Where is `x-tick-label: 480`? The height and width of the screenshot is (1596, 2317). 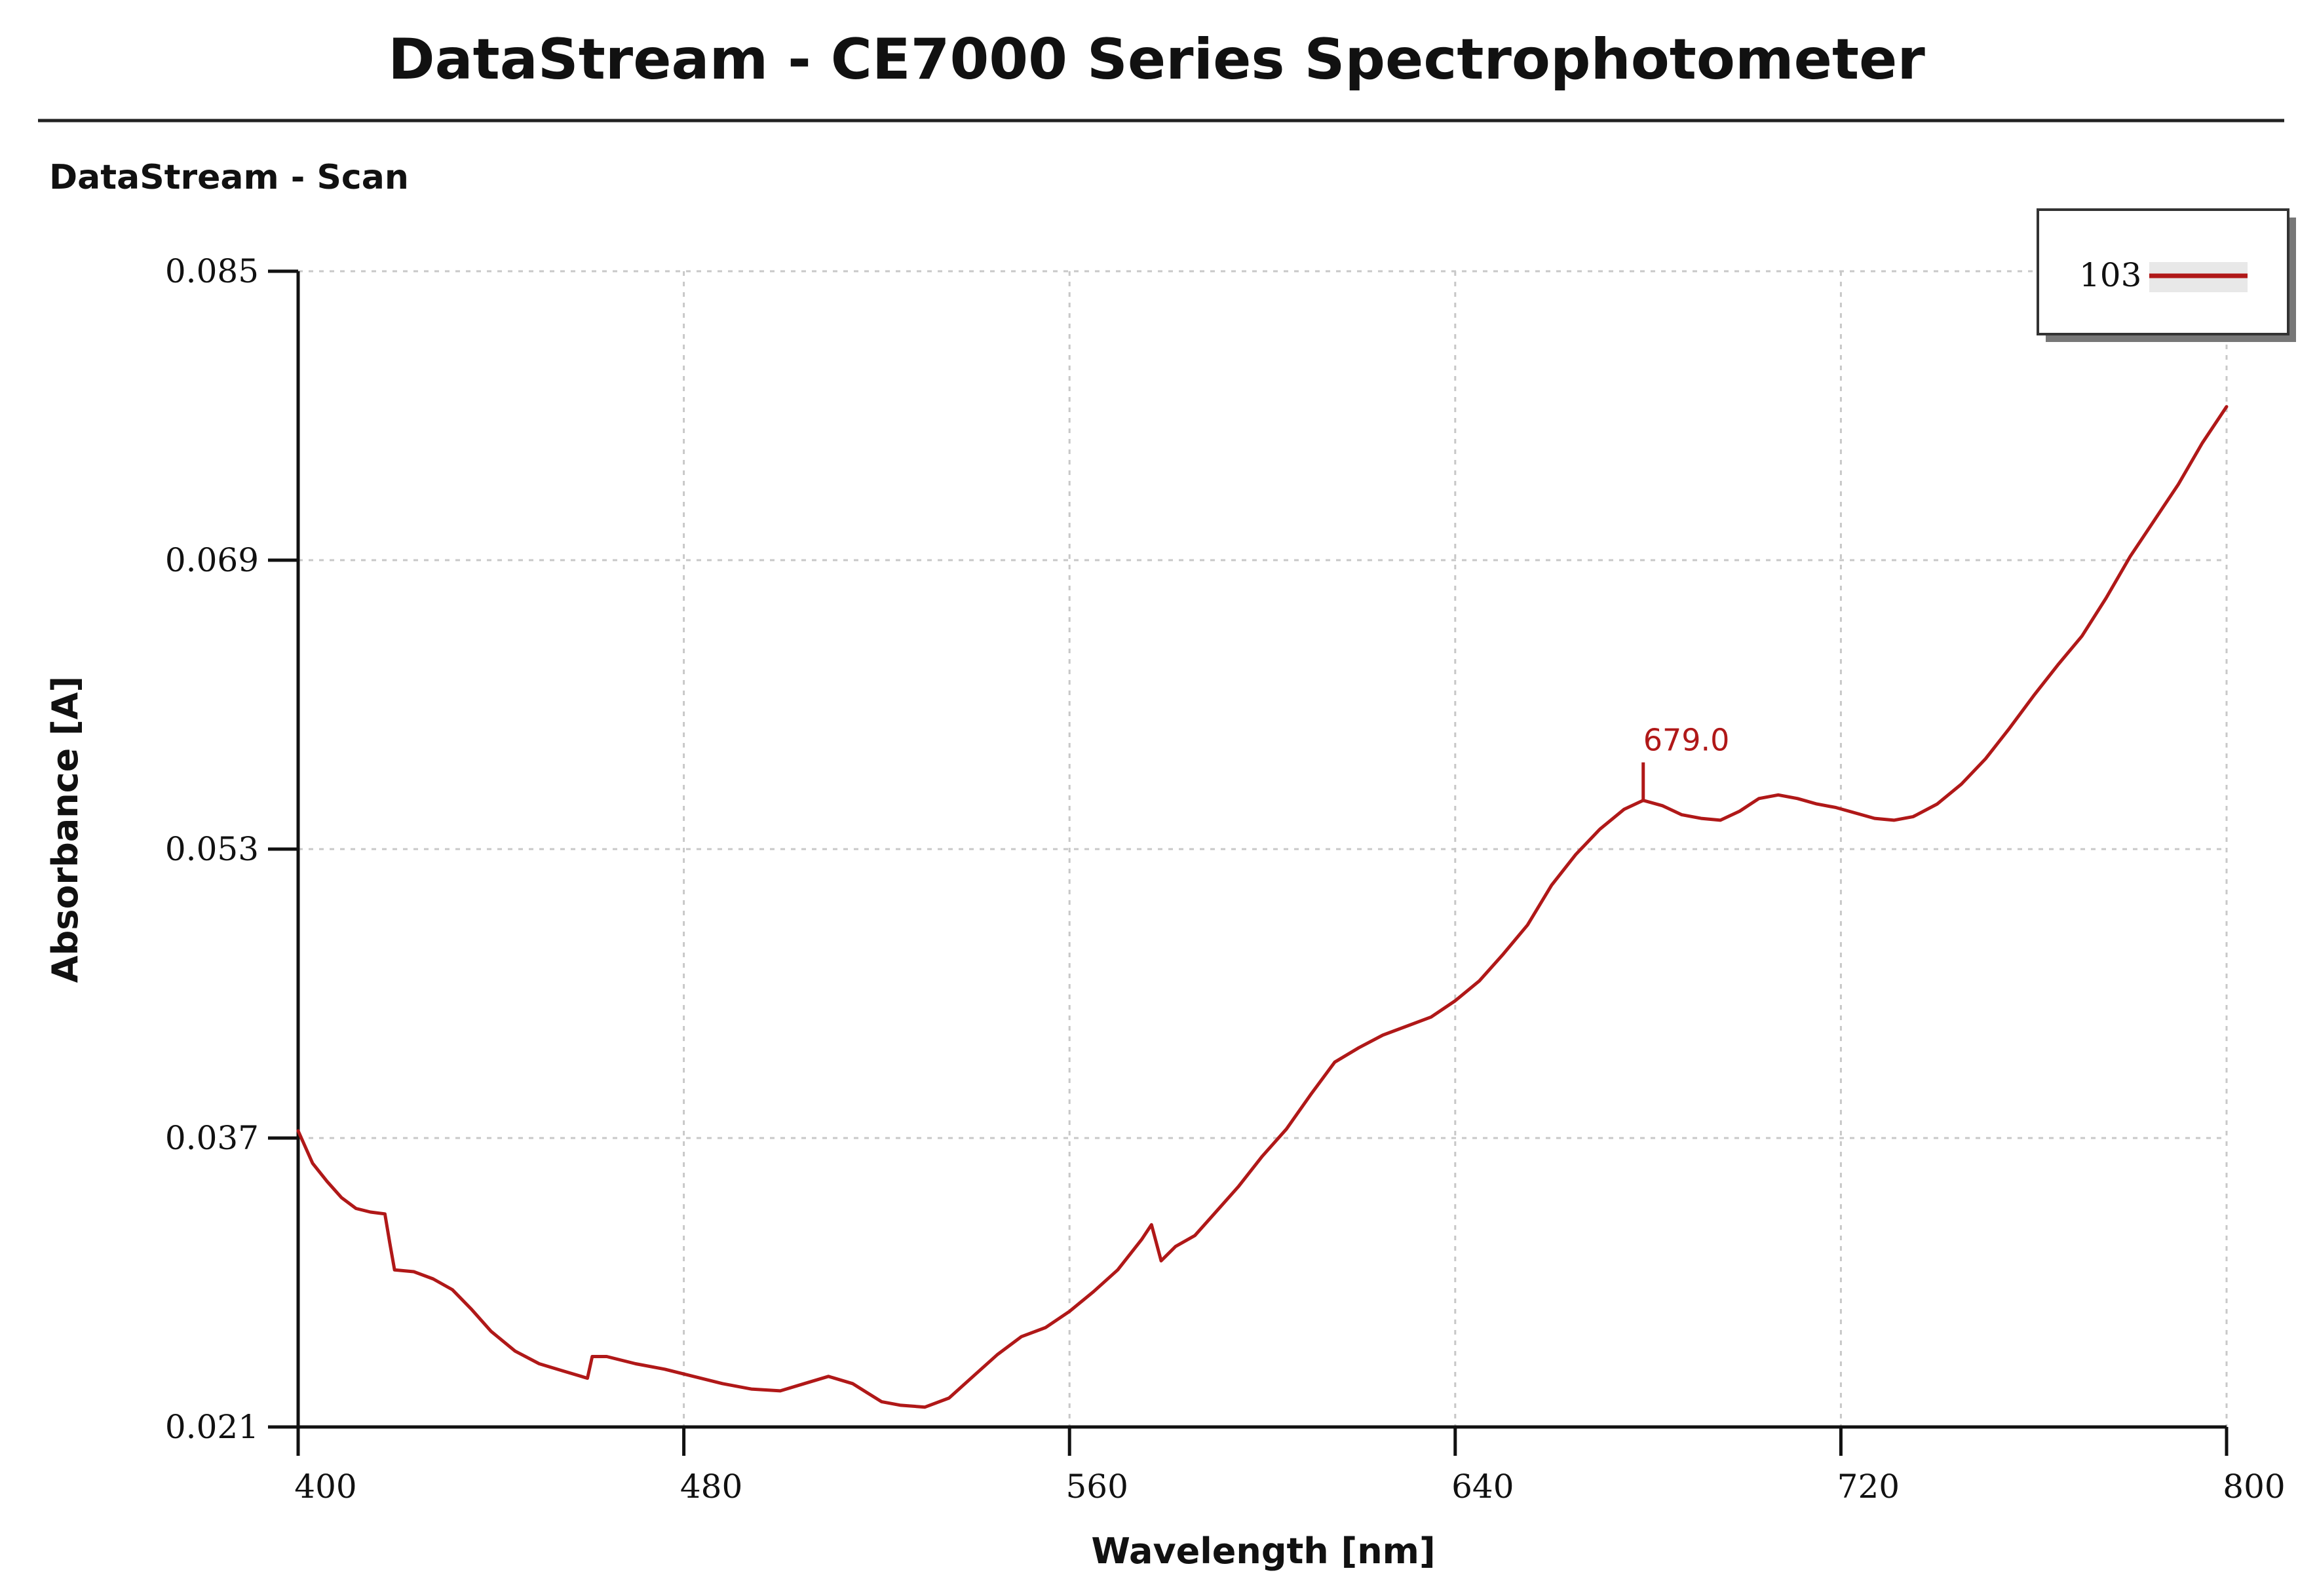
x-tick-label: 480 is located at coordinates (711, 1487).